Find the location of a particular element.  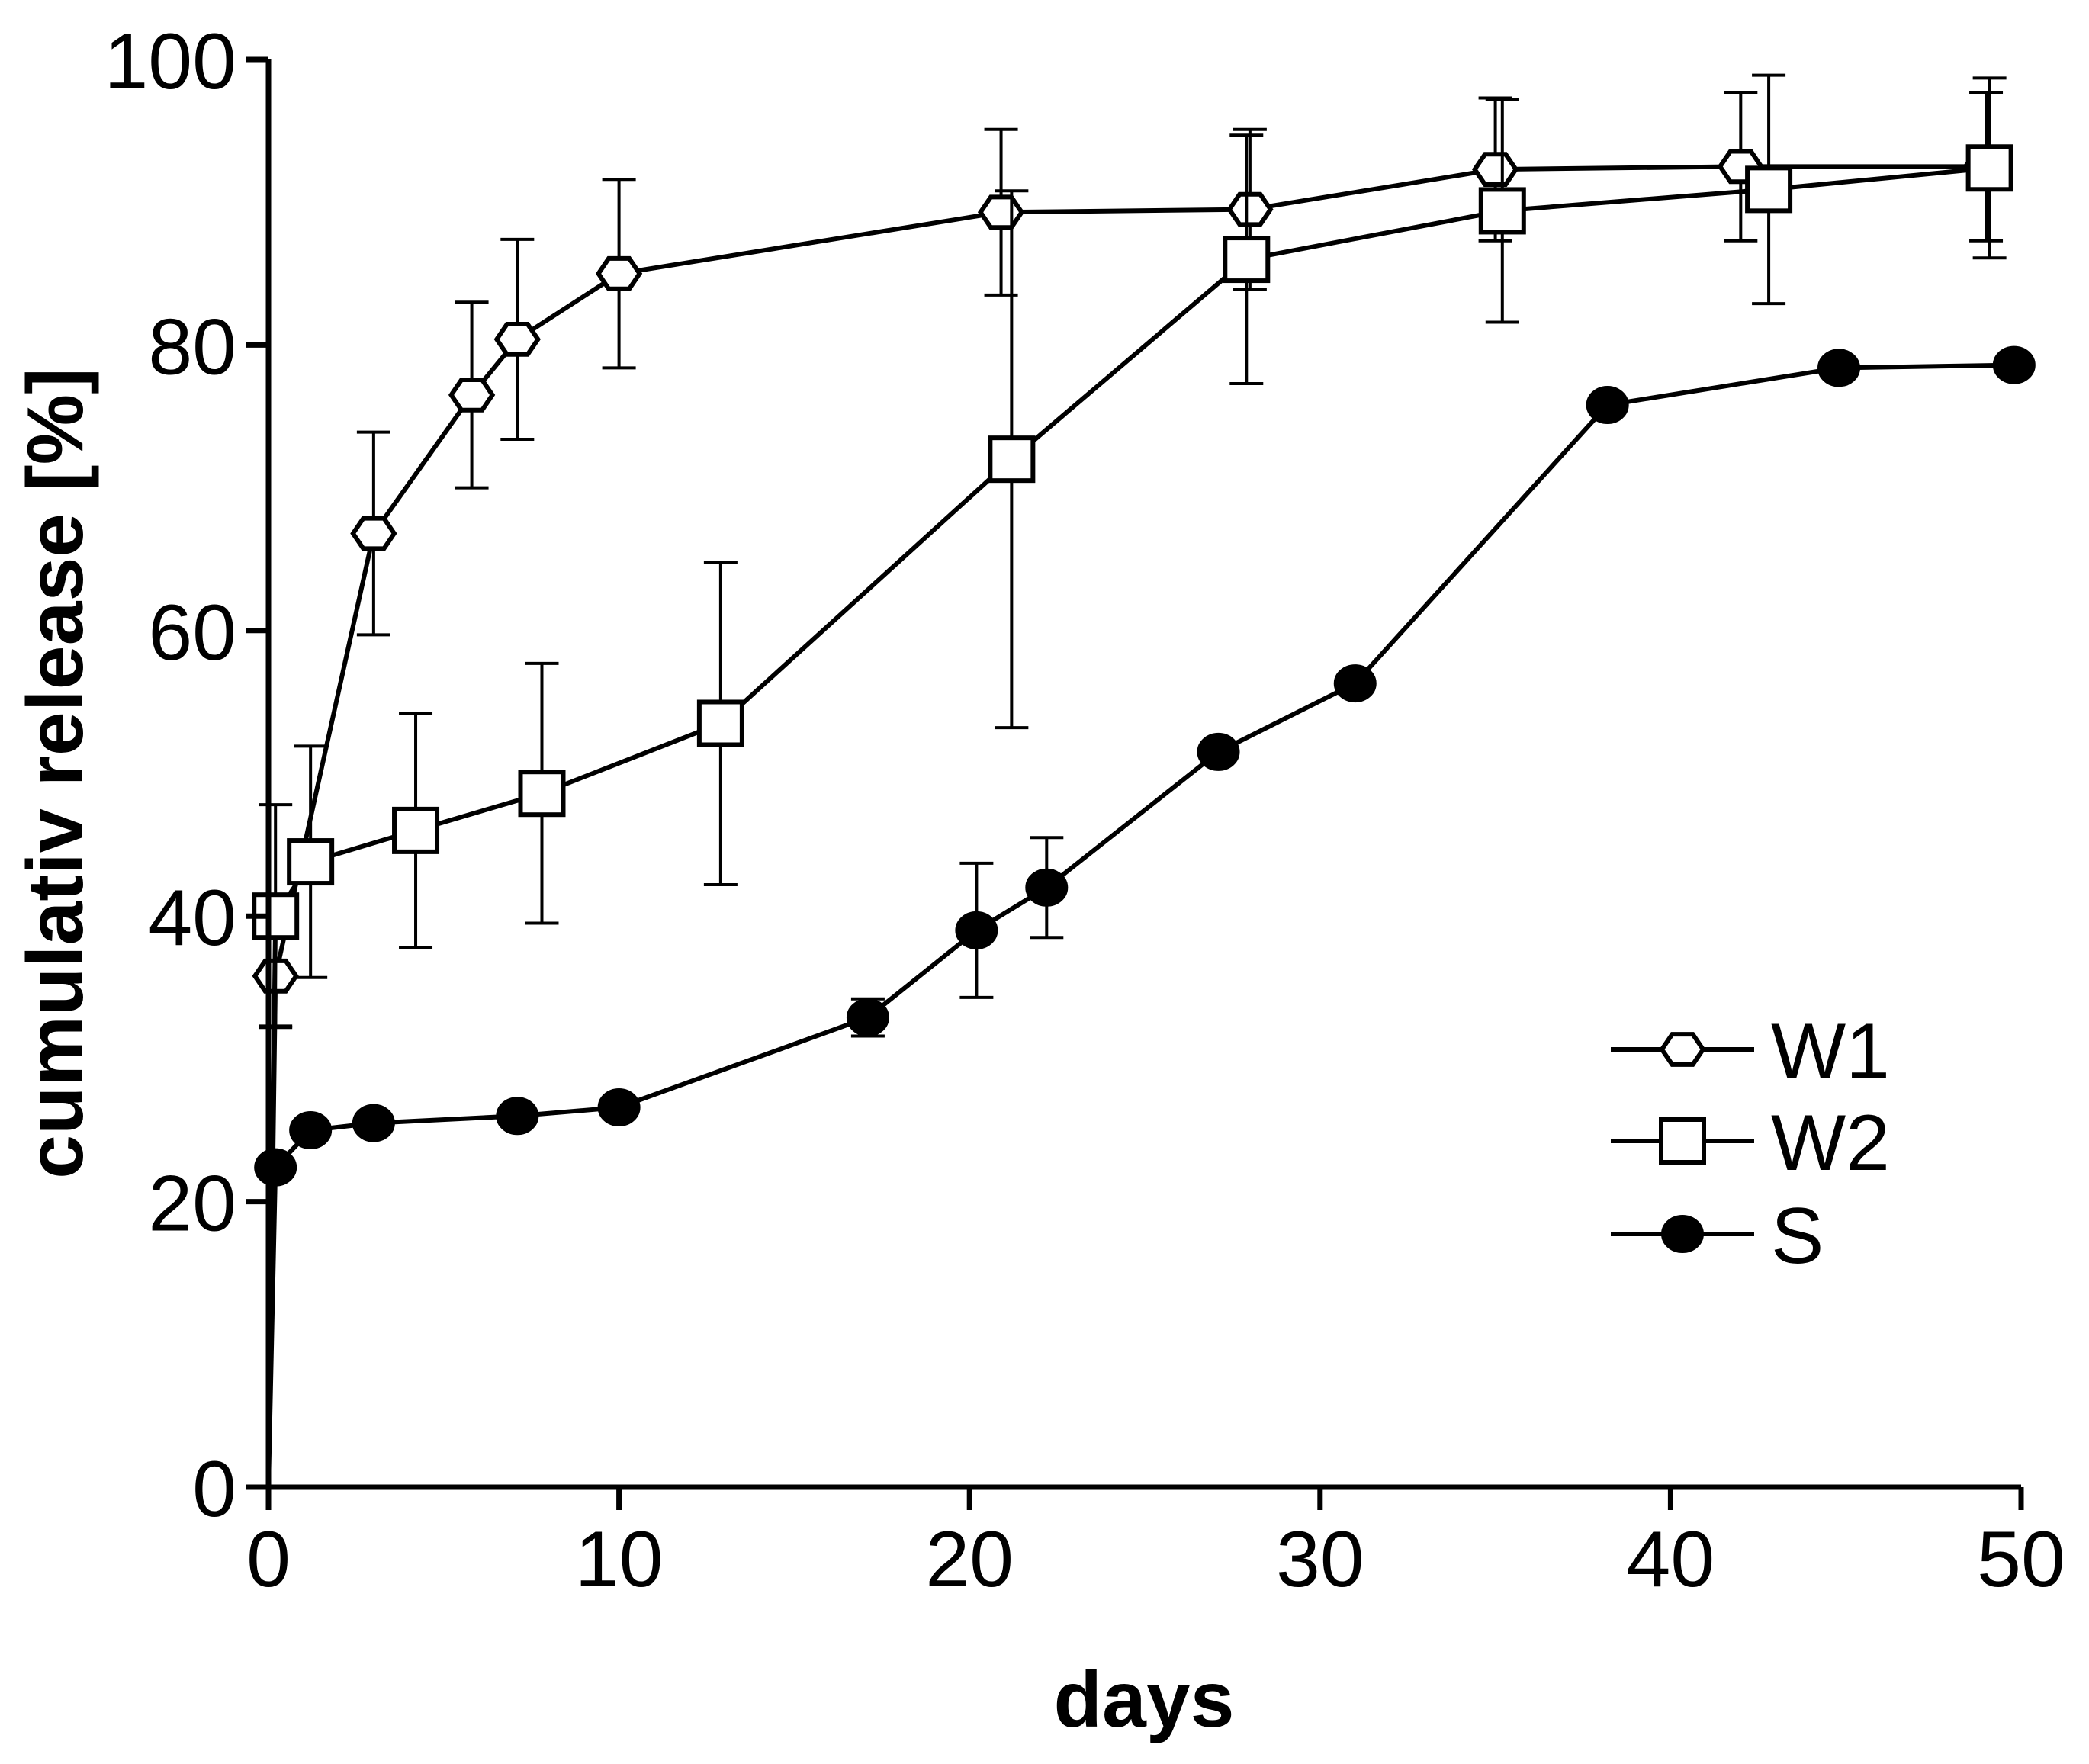

legend-label-w2: W2 is located at coordinates (1830, 1143).